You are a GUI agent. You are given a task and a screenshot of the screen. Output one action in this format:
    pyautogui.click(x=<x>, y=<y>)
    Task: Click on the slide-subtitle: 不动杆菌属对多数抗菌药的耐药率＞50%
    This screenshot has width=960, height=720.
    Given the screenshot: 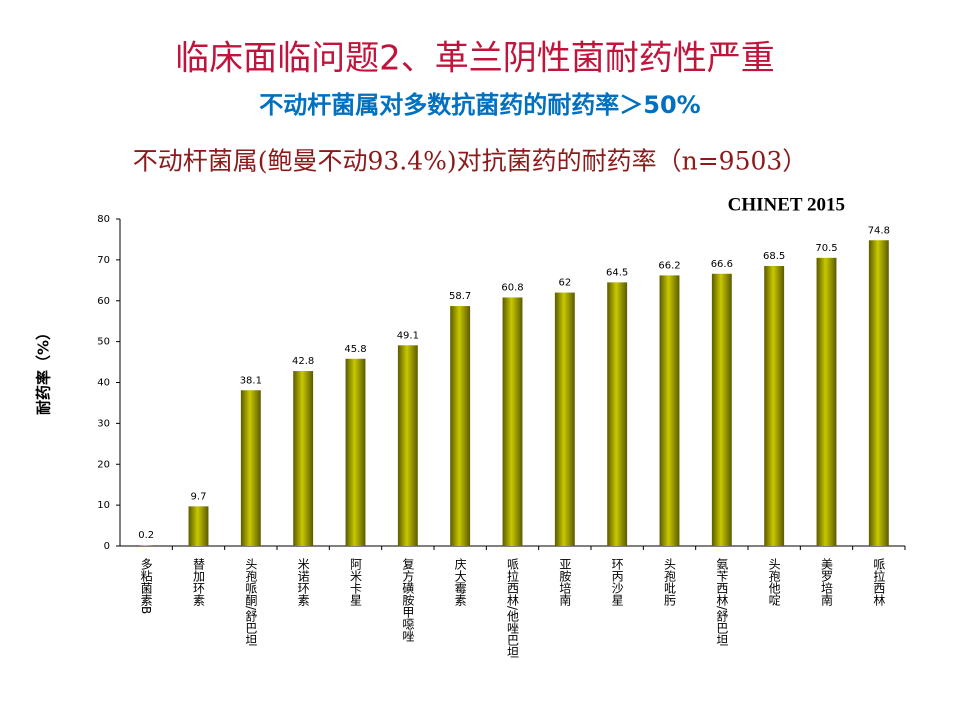 What is the action you would take?
    pyautogui.click(x=479, y=105)
    